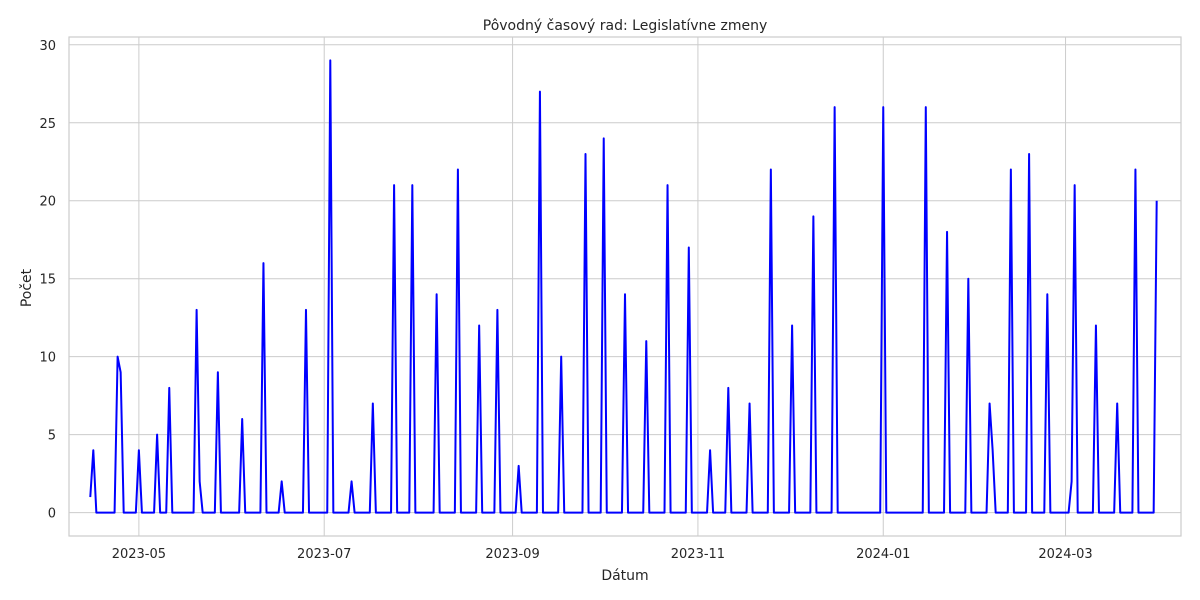 This screenshot has height=600, width=1200. What do you see at coordinates (883, 554) in the screenshot?
I see `x-tick-label: 2024-01` at bounding box center [883, 554].